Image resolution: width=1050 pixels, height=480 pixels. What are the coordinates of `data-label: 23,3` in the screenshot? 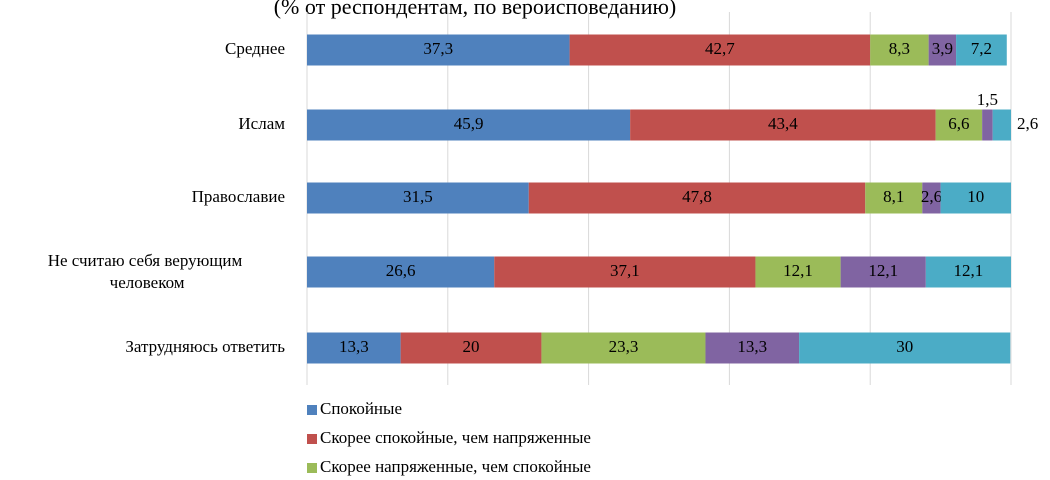 It's located at (624, 346).